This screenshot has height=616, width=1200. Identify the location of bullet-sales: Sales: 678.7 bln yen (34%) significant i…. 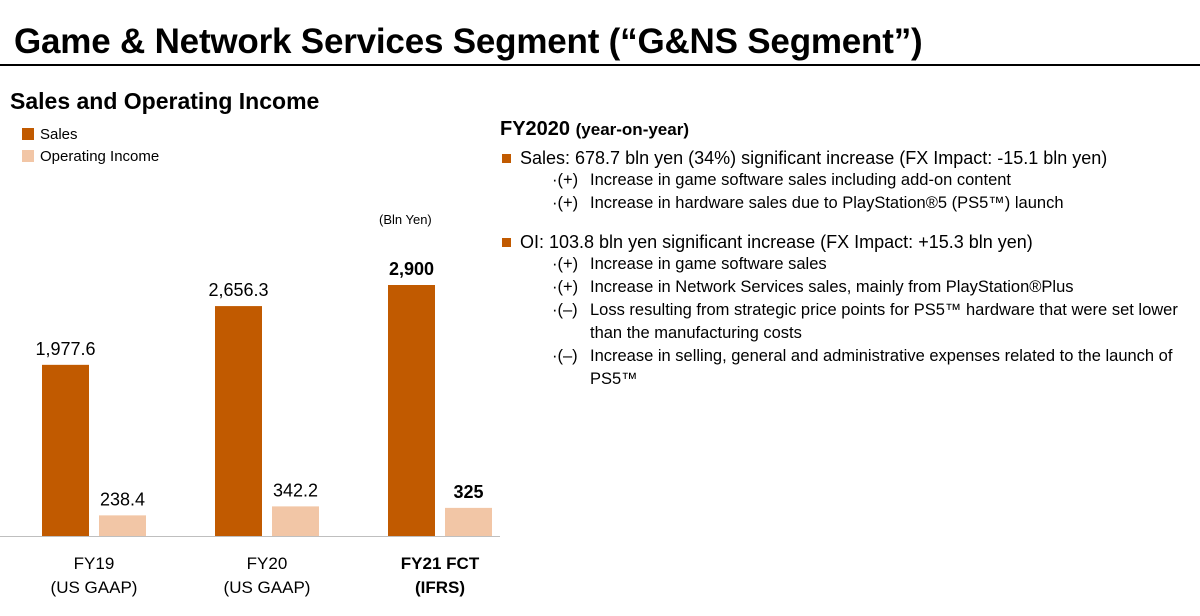
(850, 158).